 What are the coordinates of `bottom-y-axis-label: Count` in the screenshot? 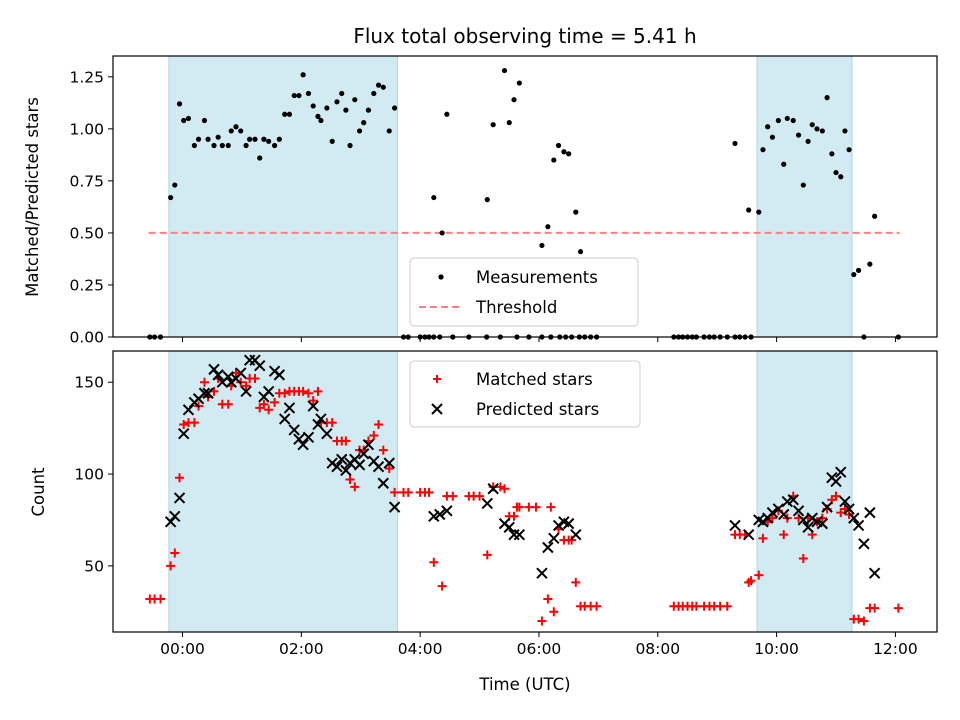 It's located at (38, 492).